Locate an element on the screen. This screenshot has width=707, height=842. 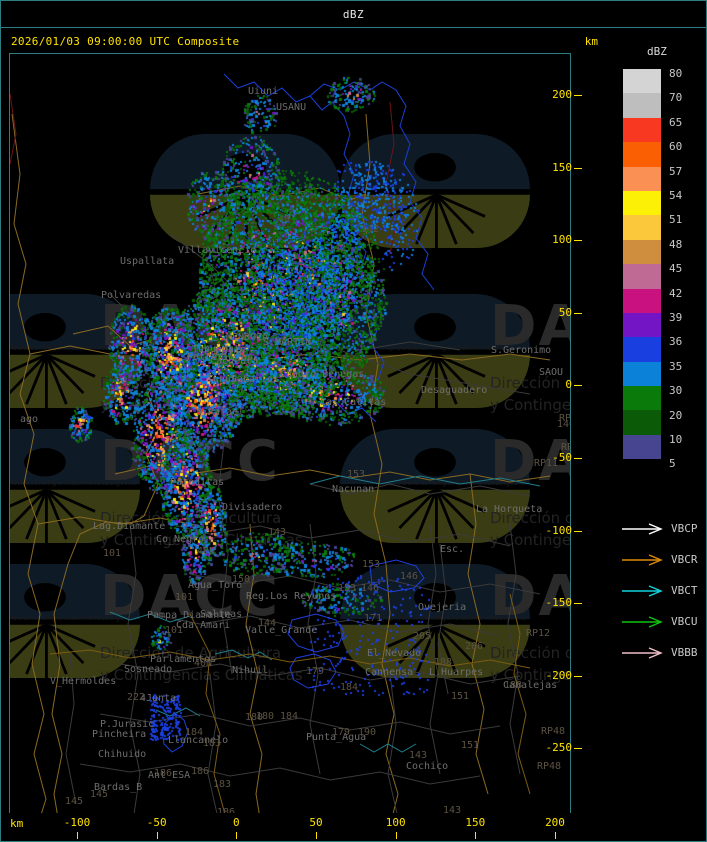
colorbar-tick-label: 54 is located at coordinates (676, 195).